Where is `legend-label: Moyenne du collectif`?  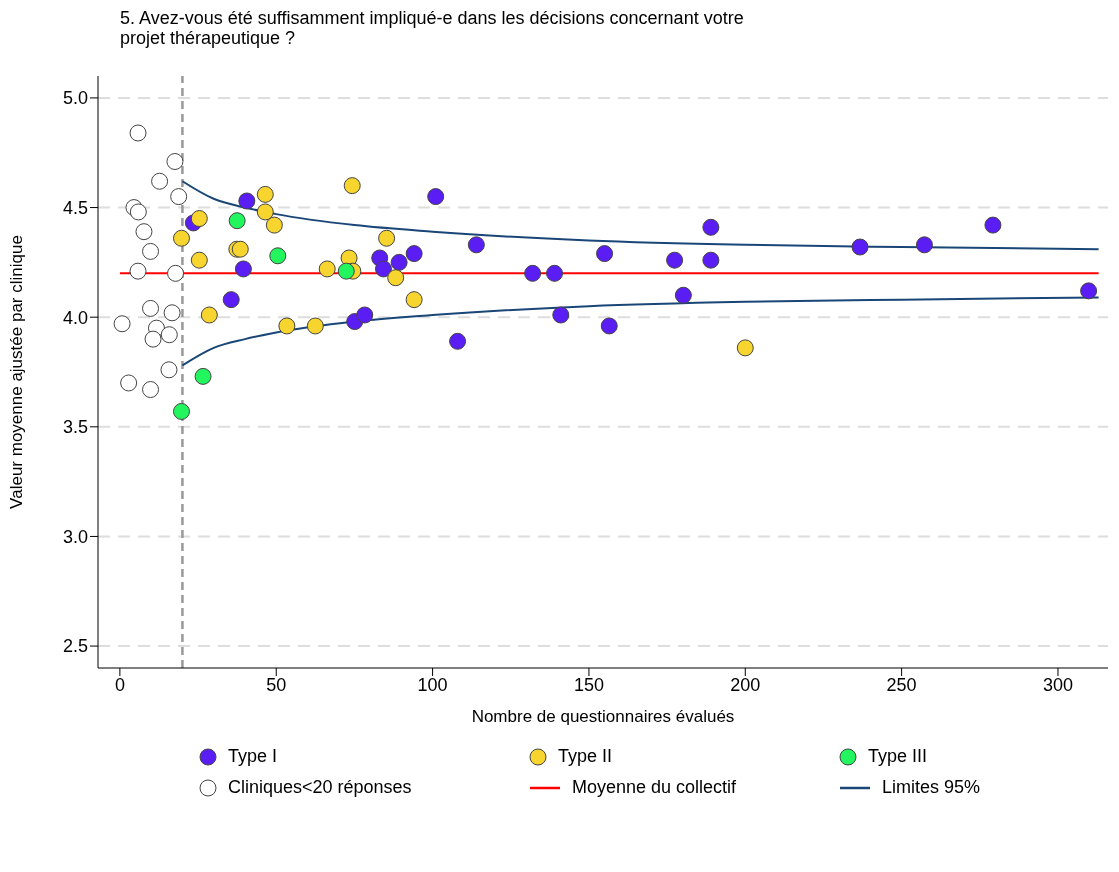
legend-label: Moyenne du collectif is located at coordinates (654, 787).